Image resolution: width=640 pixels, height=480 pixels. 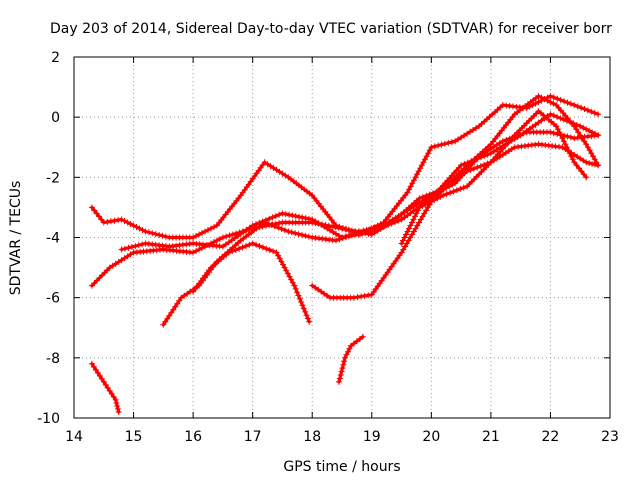 I want to click on y-axis-label: SDTVAR / TECUs, so click(x=16, y=238).